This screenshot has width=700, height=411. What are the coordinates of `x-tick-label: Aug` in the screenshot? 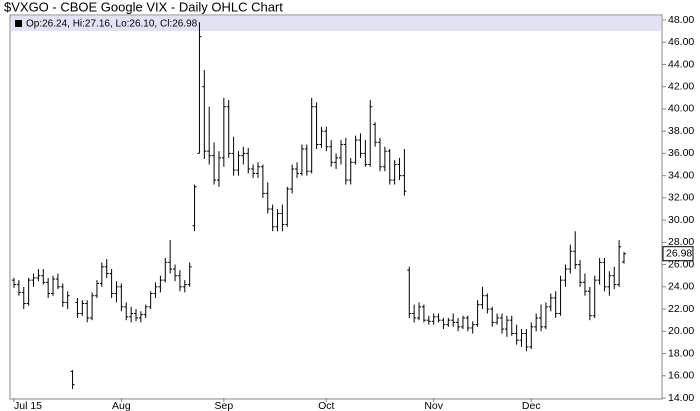 It's located at (121, 405).